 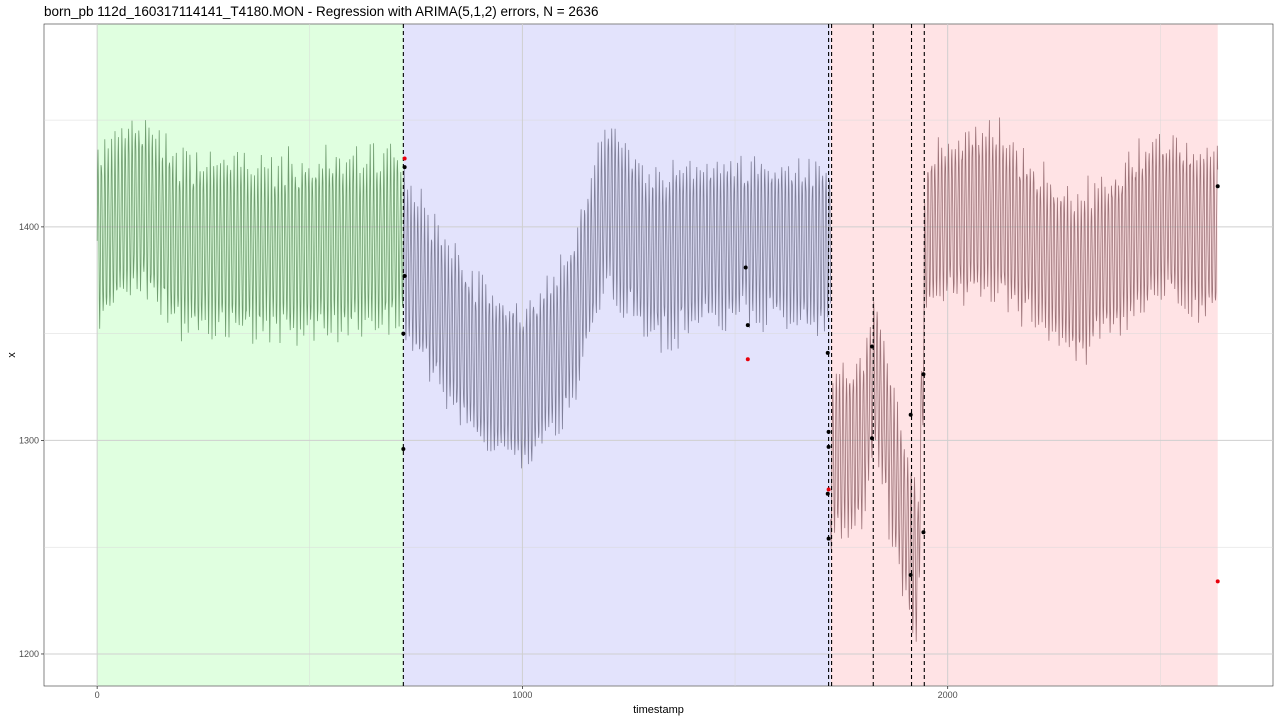 What do you see at coordinates (12, 355) in the screenshot?
I see `y-axis-title: x` at bounding box center [12, 355].